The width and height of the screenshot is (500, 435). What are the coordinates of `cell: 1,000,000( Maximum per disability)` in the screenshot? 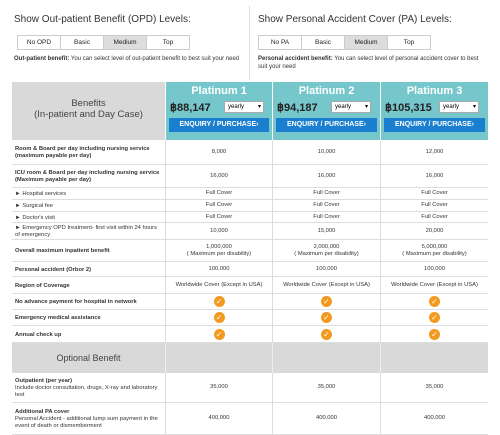 It's located at (218, 251).